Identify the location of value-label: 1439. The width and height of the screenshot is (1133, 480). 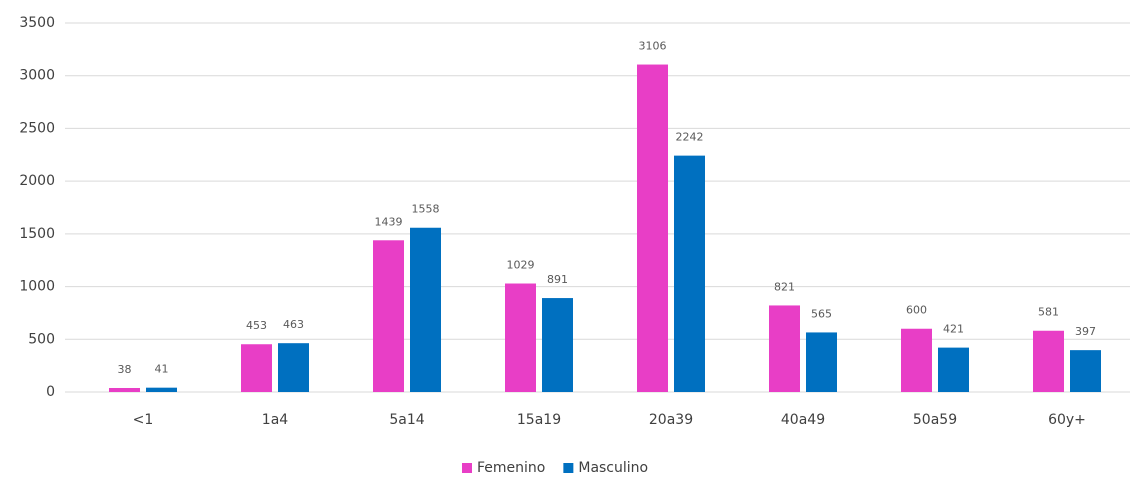
(389, 221).